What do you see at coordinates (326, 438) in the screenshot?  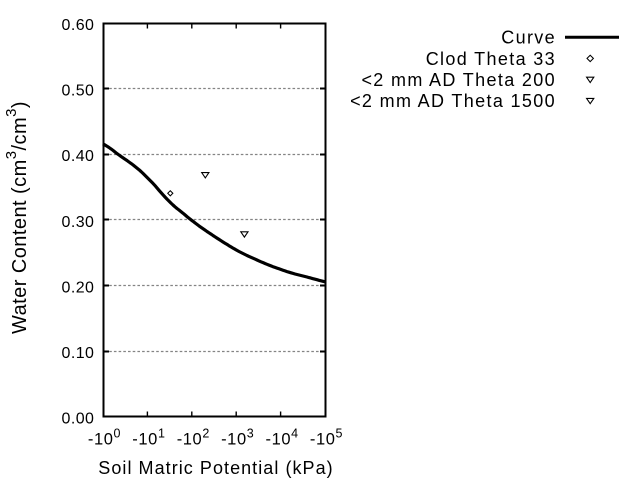 I see `svg-text: -105` at bounding box center [326, 438].